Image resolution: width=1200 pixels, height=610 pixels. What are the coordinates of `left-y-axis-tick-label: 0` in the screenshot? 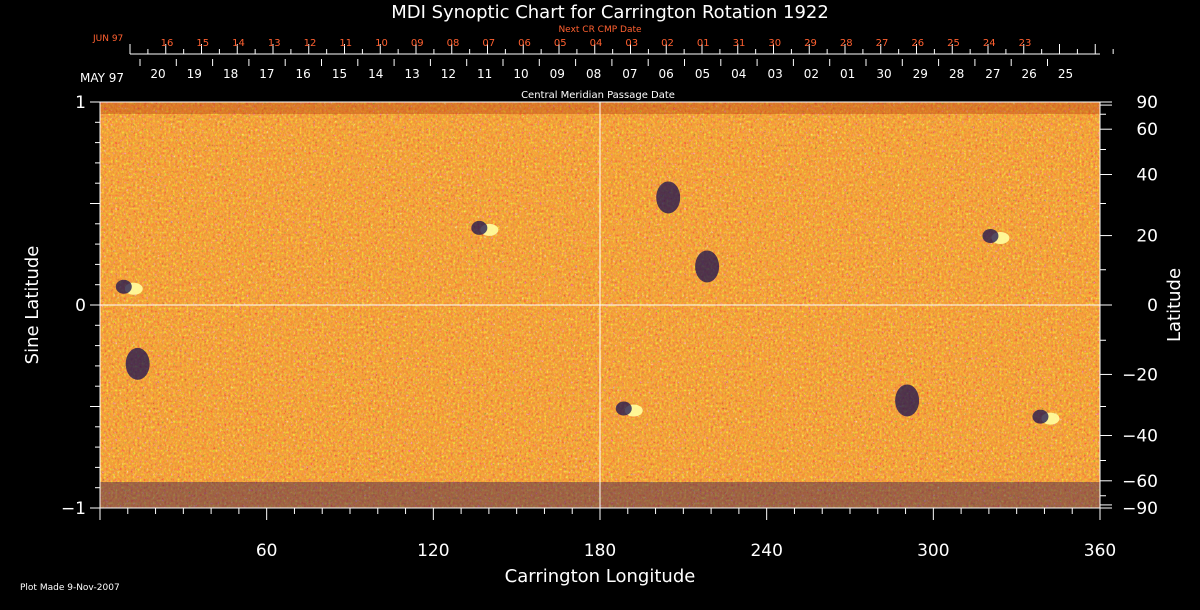 It's located at (80, 306).